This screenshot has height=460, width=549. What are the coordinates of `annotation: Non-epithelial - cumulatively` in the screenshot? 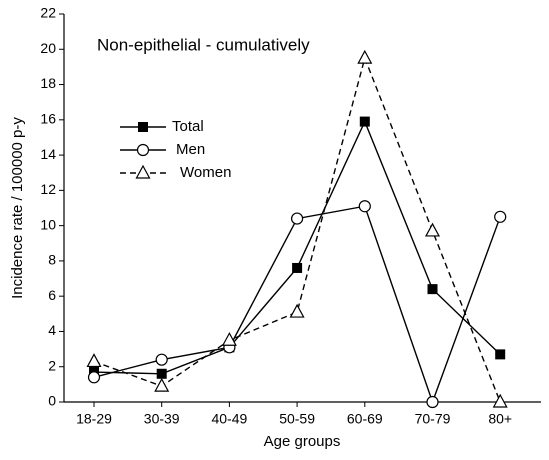 It's located at (203, 44).